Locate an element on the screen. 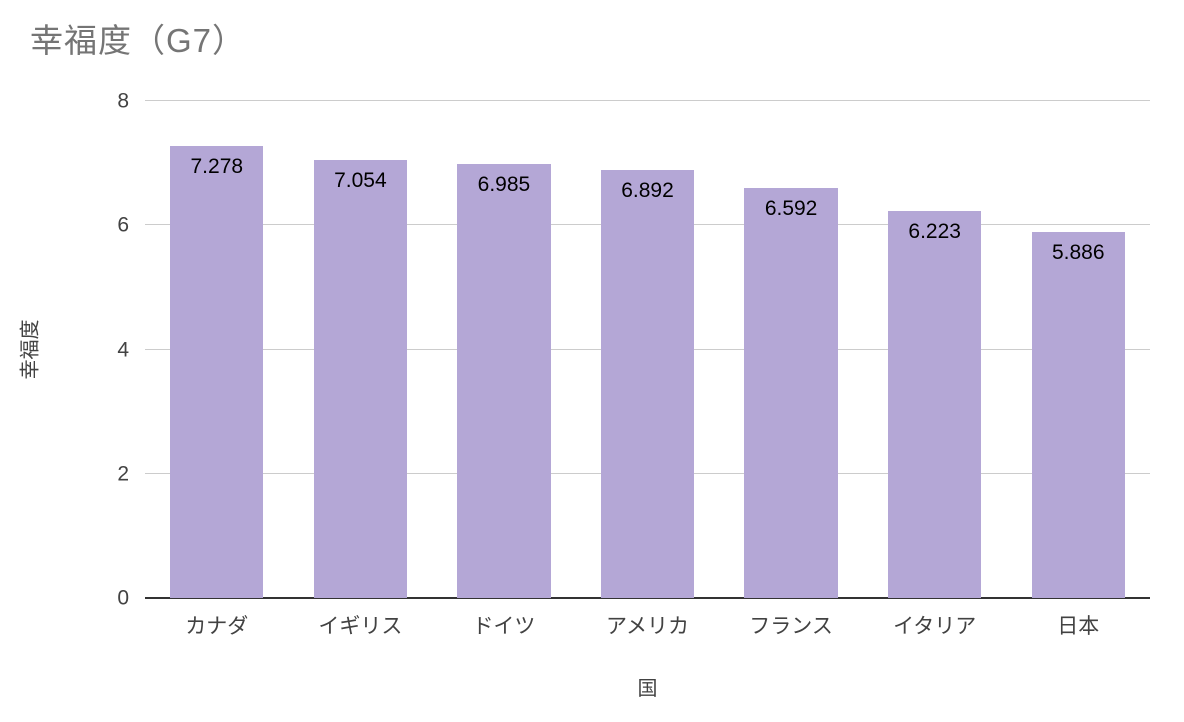 Image resolution: width=1184 pixels, height=722 pixels. bar-イギリス: 7.054 is located at coordinates (360, 378).